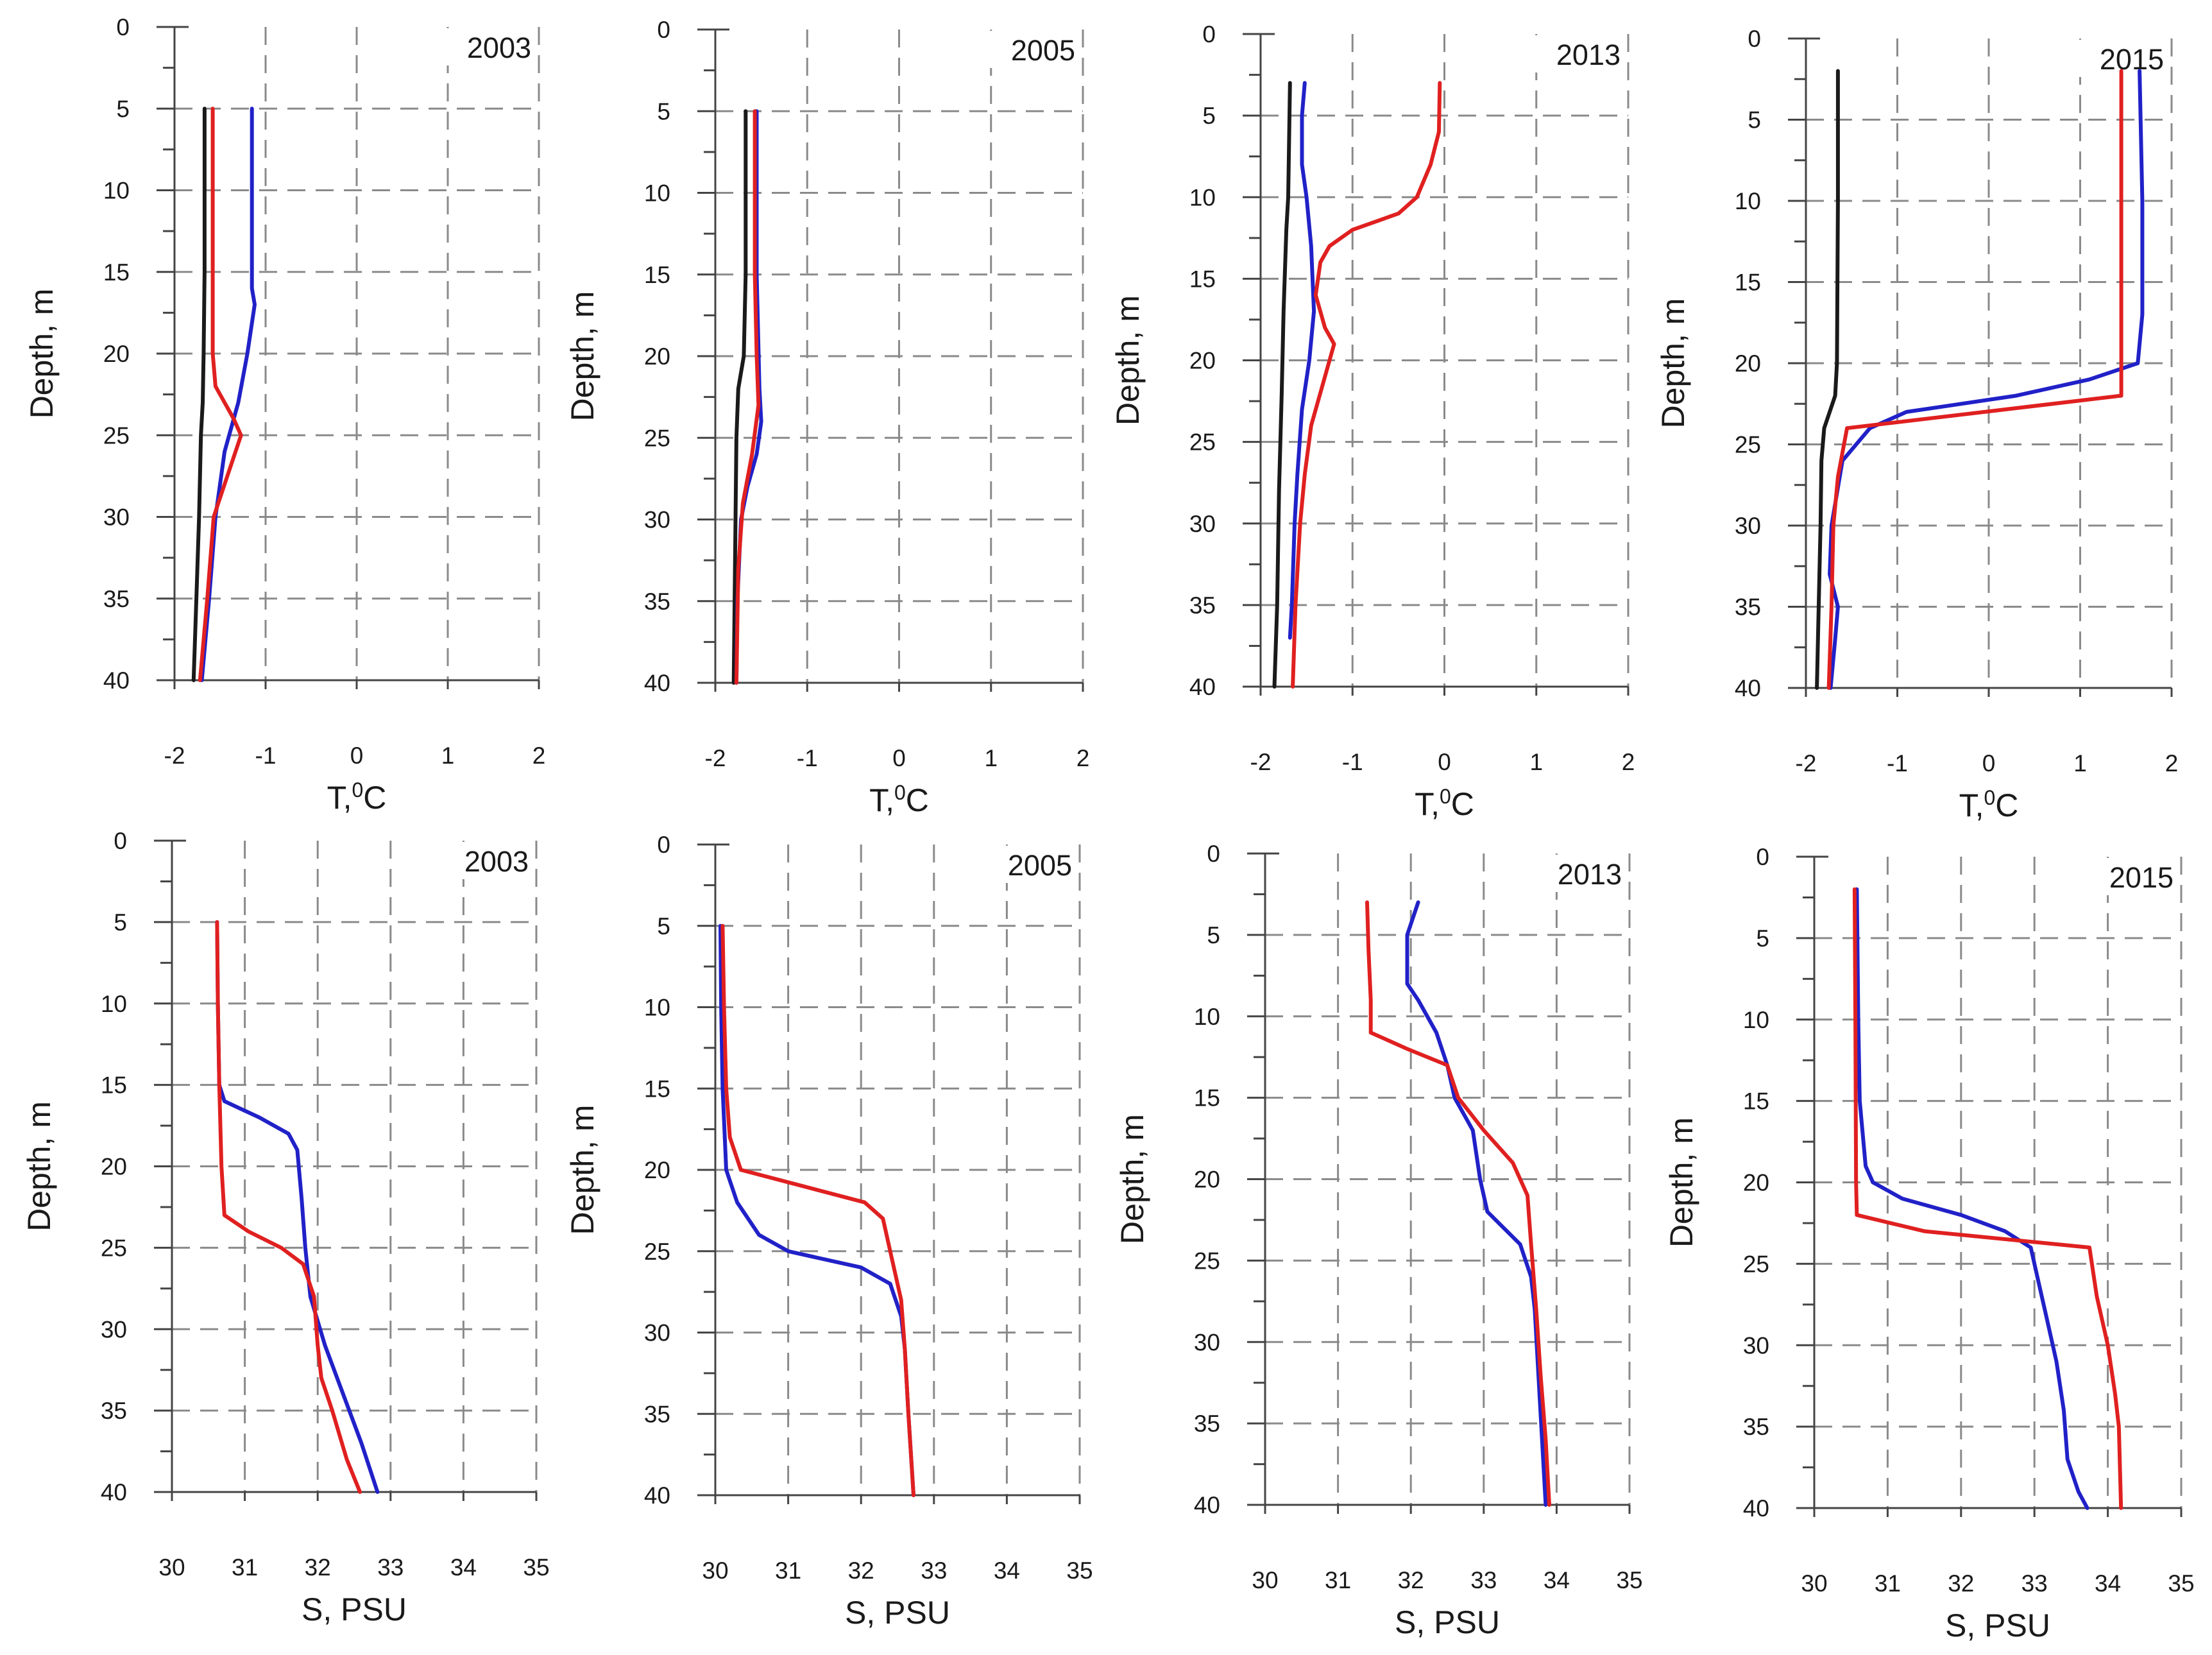 Image resolution: width=2212 pixels, height=1655 pixels. What do you see at coordinates (1588, 55) in the screenshot?
I see `year-label: 2013` at bounding box center [1588, 55].